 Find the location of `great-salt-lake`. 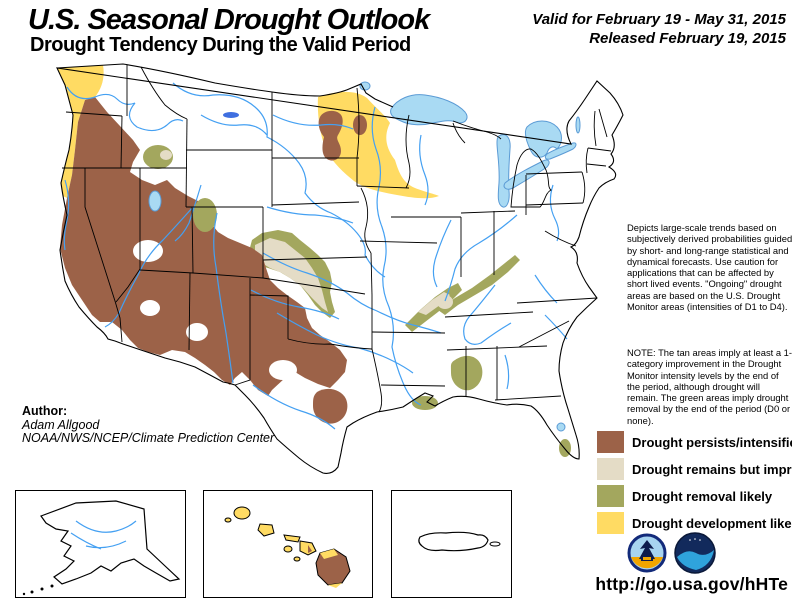

great-salt-lake is located at coordinates (155, 201).